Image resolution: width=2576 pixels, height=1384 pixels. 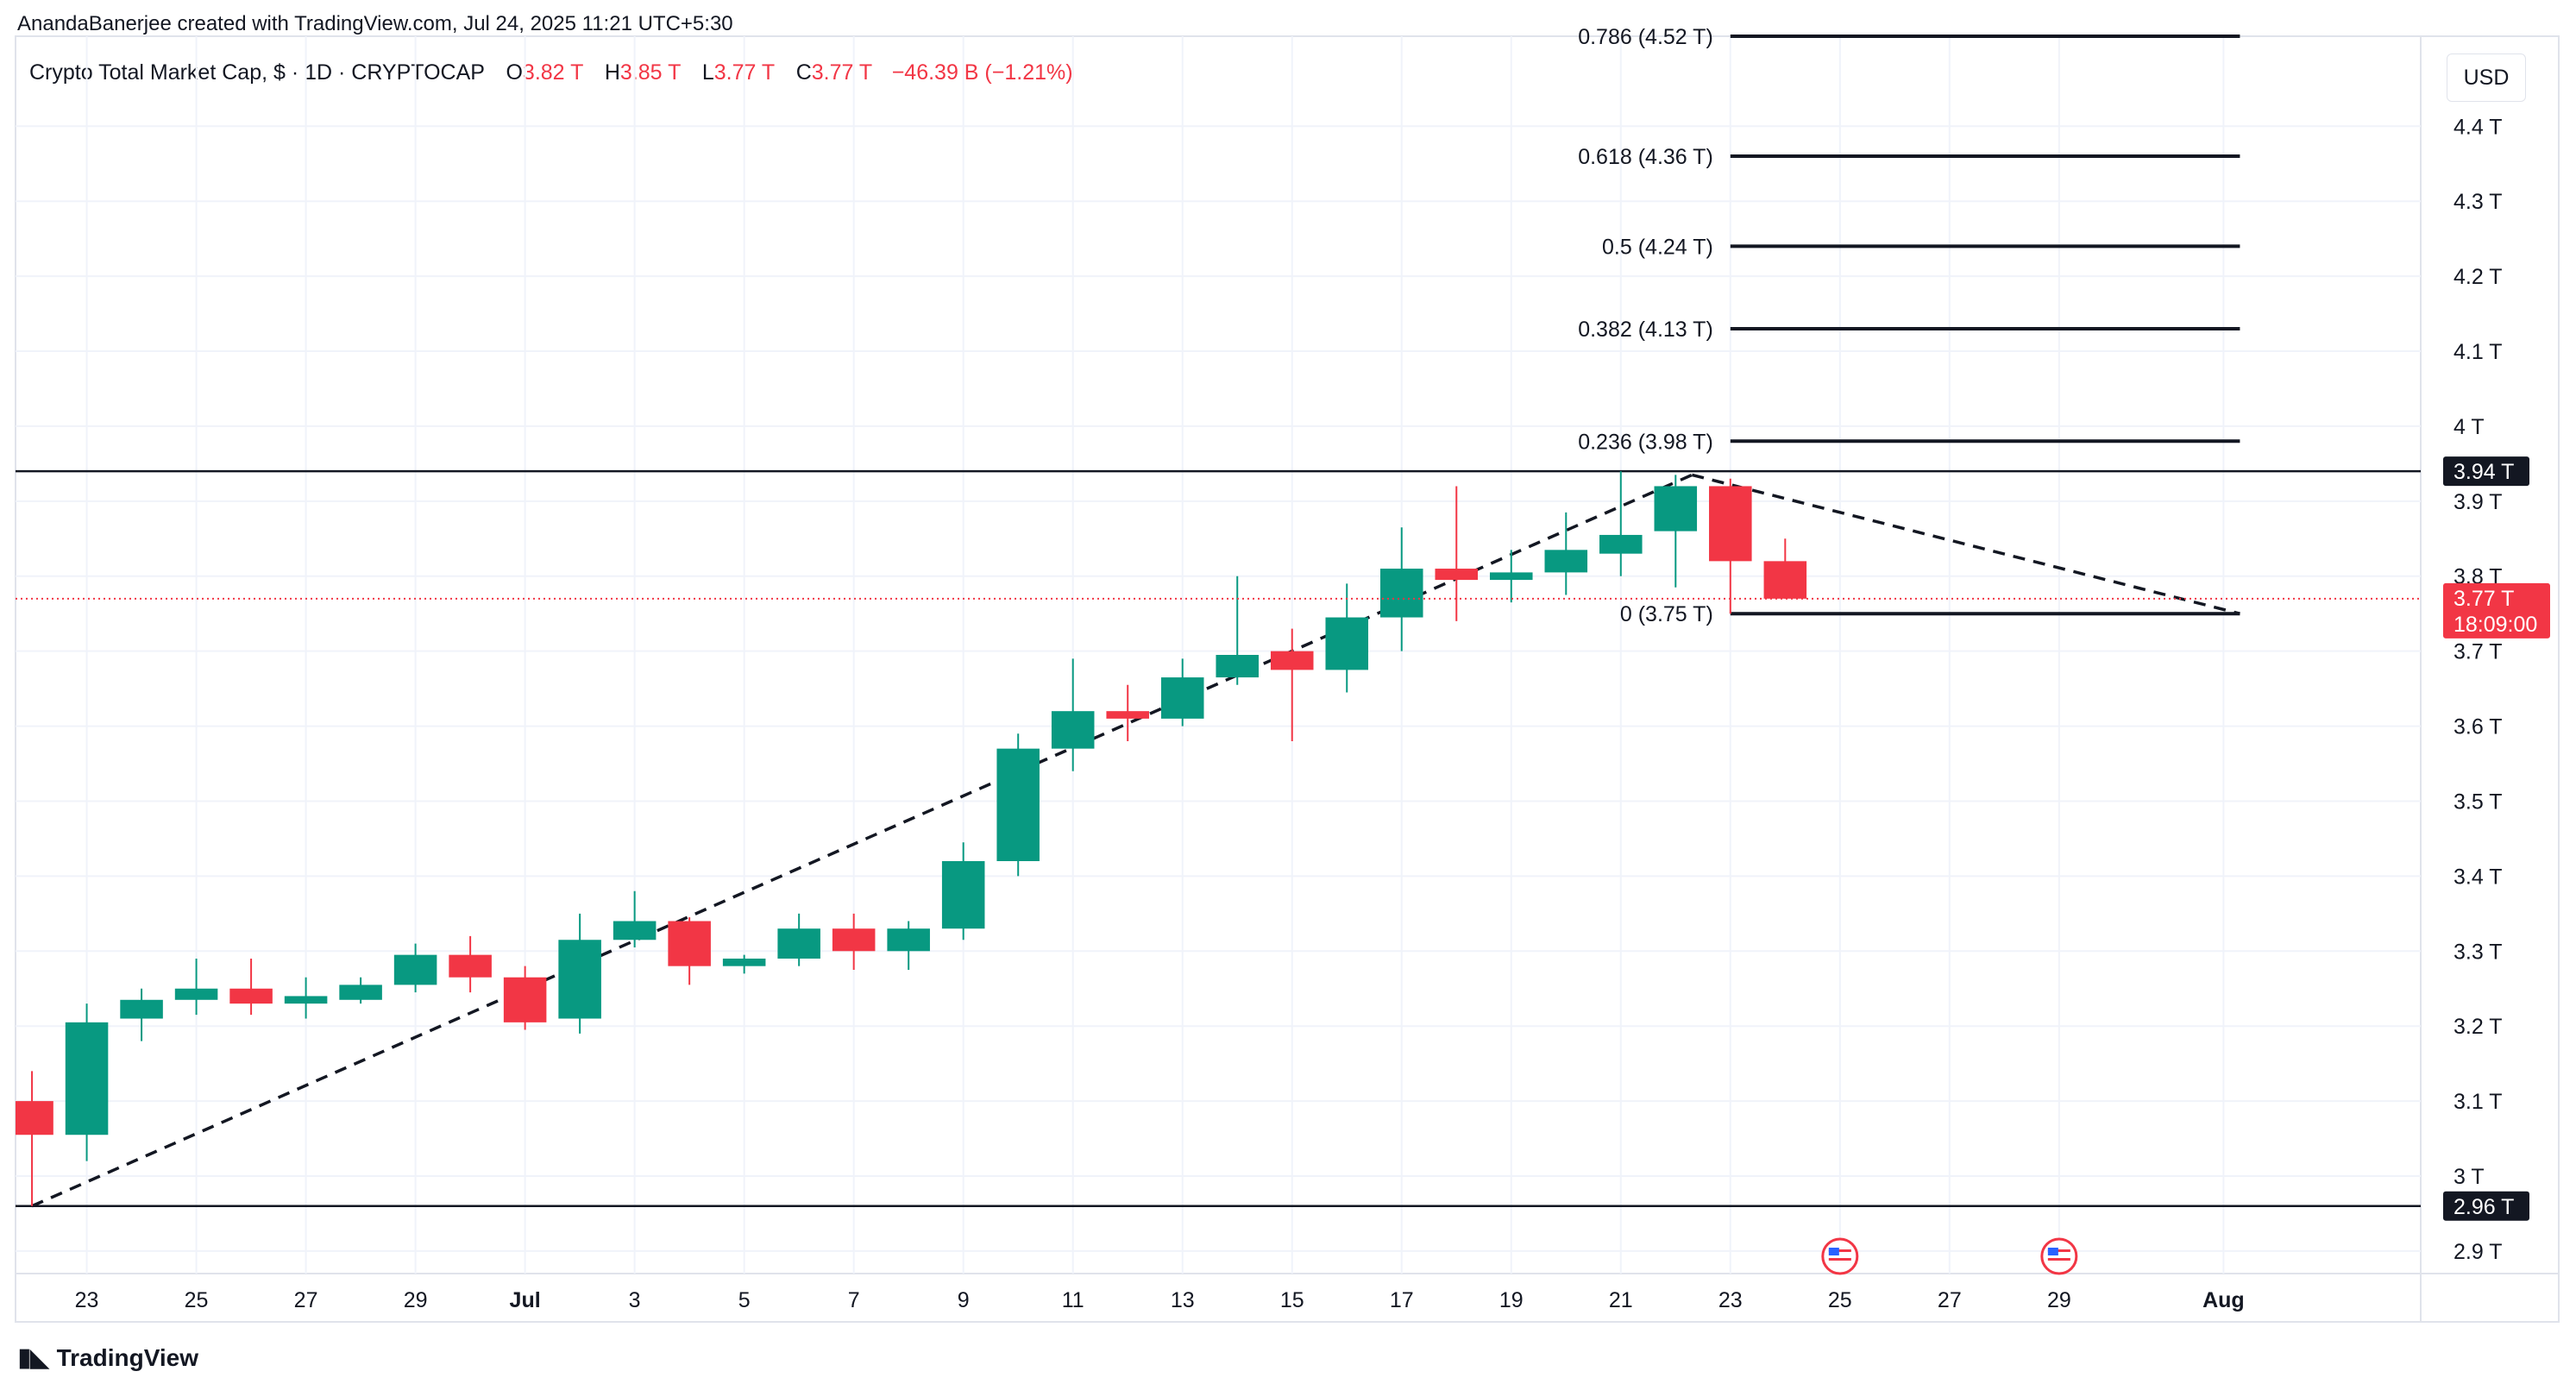 What do you see at coordinates (803, 72) in the screenshot?
I see `close-label: C` at bounding box center [803, 72].